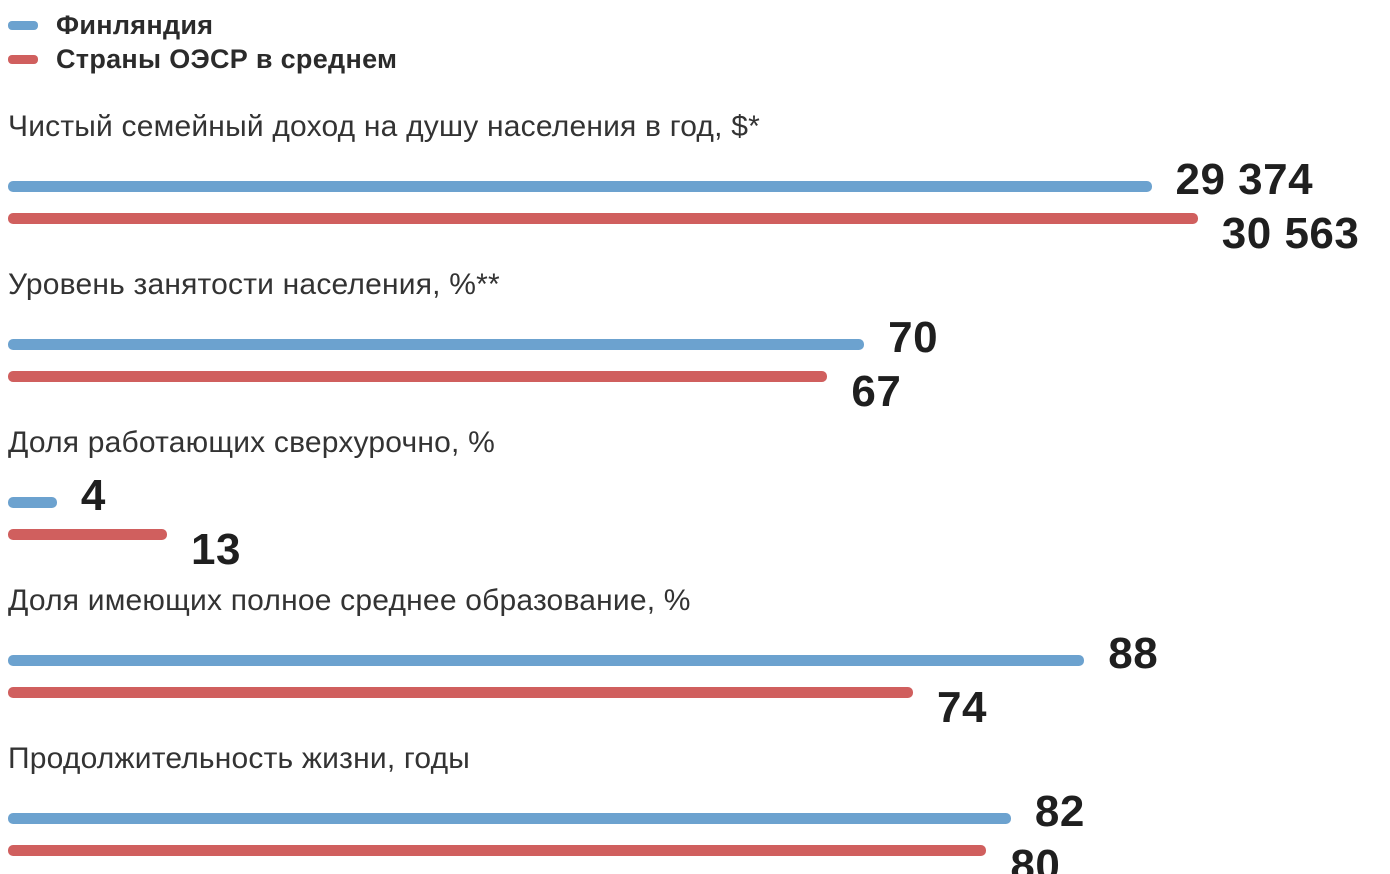  Describe the element at coordinates (215, 549) in the screenshot. I see `value-oecd: 13` at that location.